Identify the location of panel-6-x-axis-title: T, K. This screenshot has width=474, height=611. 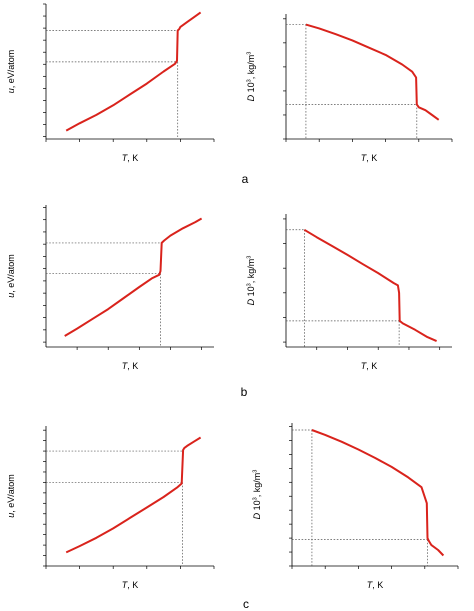
(375, 585).